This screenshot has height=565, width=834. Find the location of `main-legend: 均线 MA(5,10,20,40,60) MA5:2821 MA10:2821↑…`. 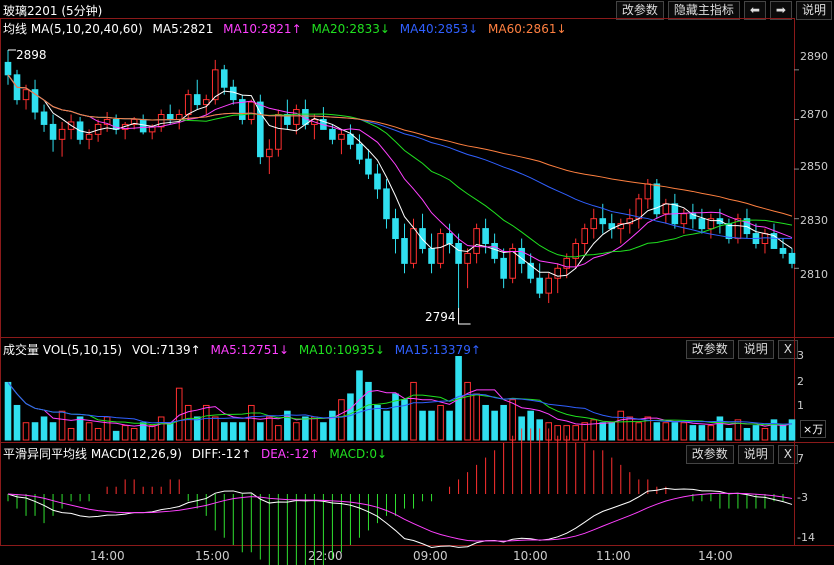

main-legend: 均线 MA(5,10,20,40,60) MA5:2821 MA10:2821↑… is located at coordinates (288, 28).